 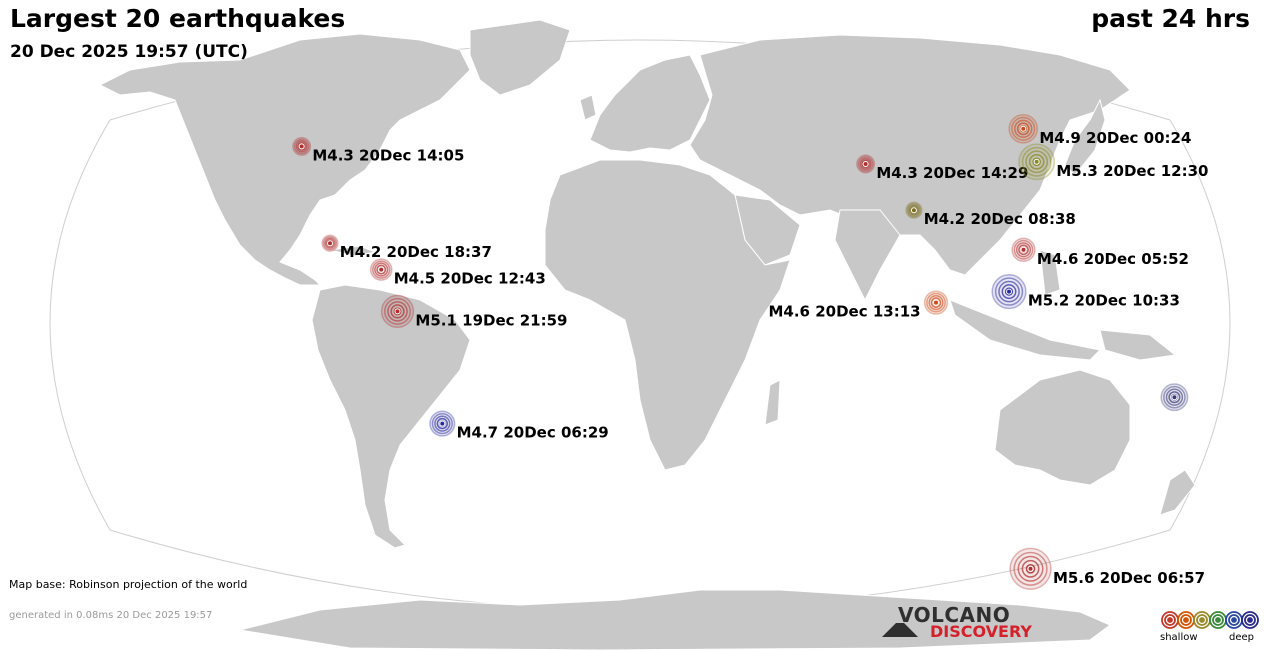 What do you see at coordinates (111, 615) in the screenshot?
I see `generated-note: generated in 0.08ms 20 Dec 2025 19:57` at bounding box center [111, 615].